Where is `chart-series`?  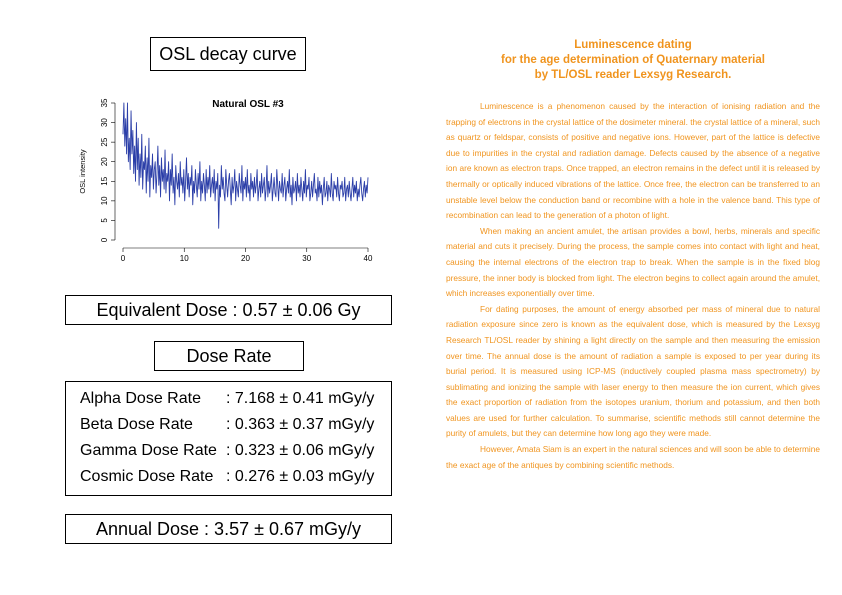
chart-series is located at coordinates (245, 165).